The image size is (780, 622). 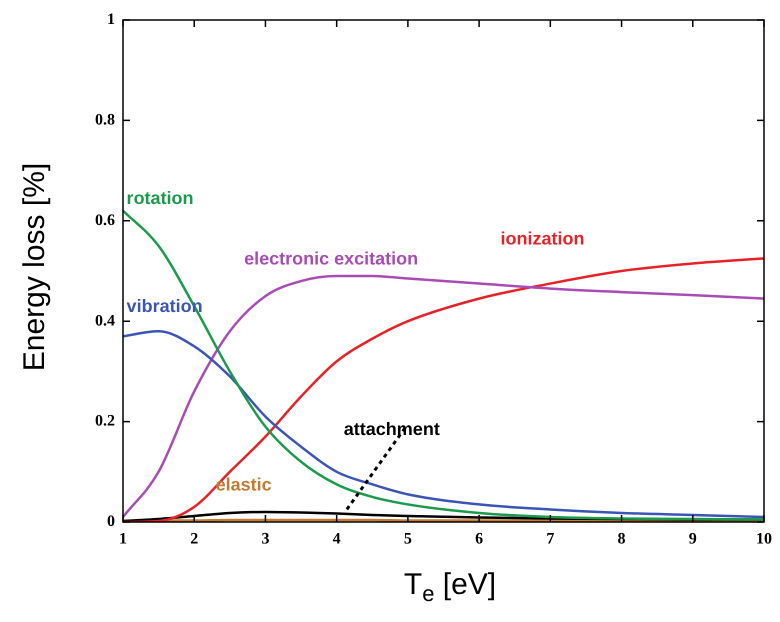 What do you see at coordinates (123, 539) in the screenshot?
I see `x-tick-label: 1` at bounding box center [123, 539].